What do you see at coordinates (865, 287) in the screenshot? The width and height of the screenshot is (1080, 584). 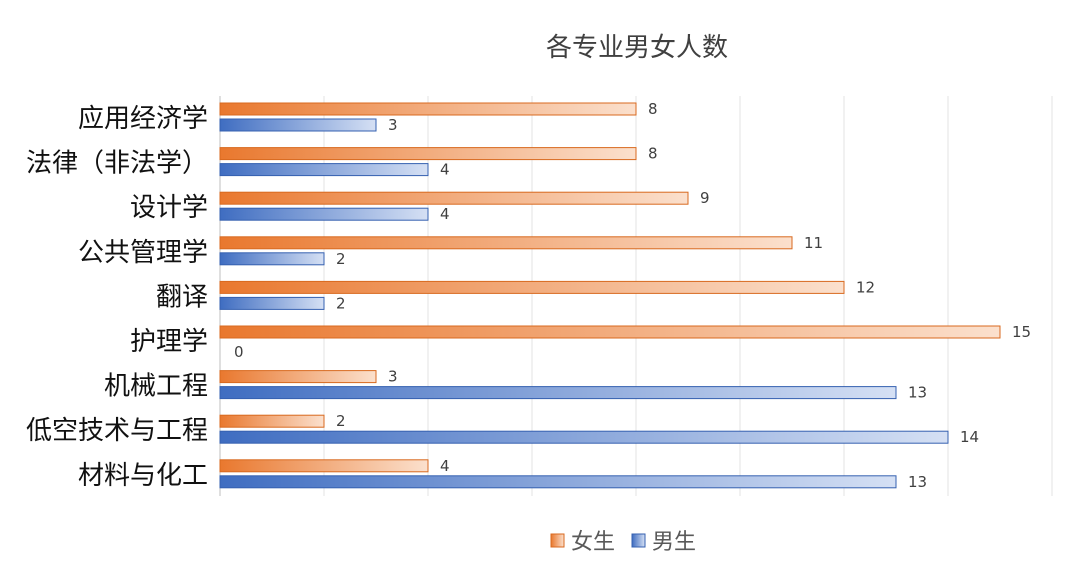 I see `data-label: 12` at bounding box center [865, 287].